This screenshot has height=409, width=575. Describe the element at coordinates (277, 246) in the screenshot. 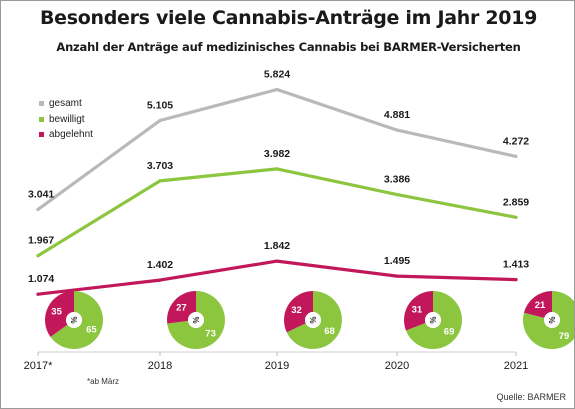

I see `data-label-abgelehnt: 1.842` at that location.